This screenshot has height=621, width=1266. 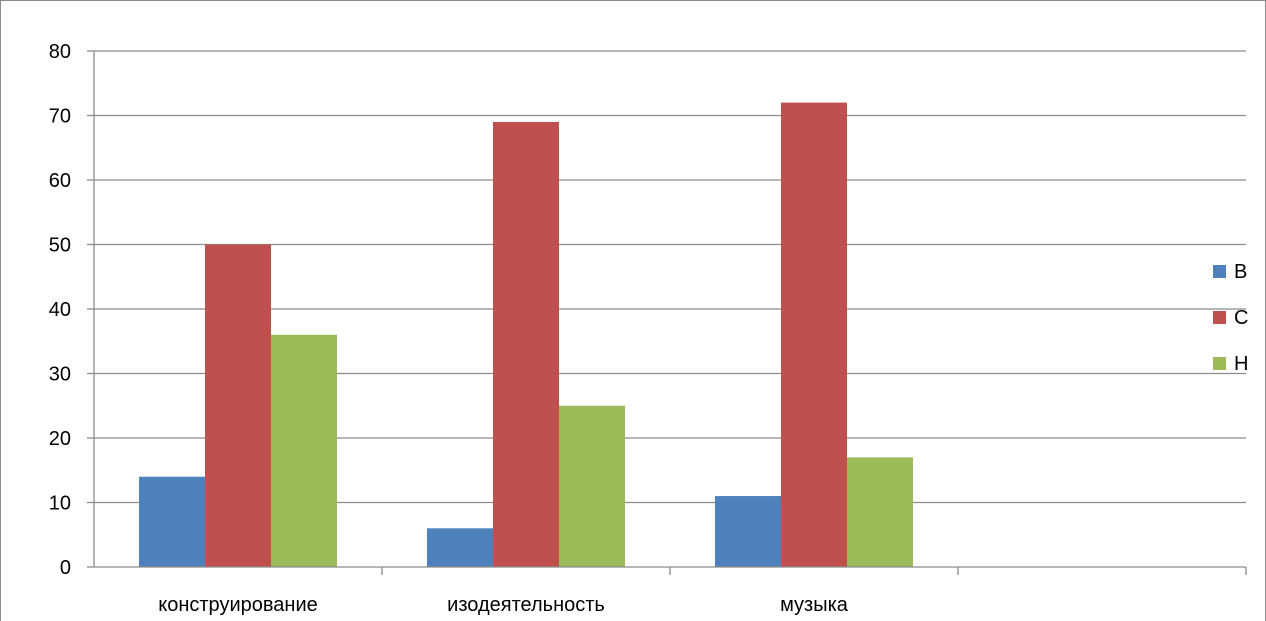 What do you see at coordinates (1241, 318) in the screenshot?
I see `legend-label: С` at bounding box center [1241, 318].